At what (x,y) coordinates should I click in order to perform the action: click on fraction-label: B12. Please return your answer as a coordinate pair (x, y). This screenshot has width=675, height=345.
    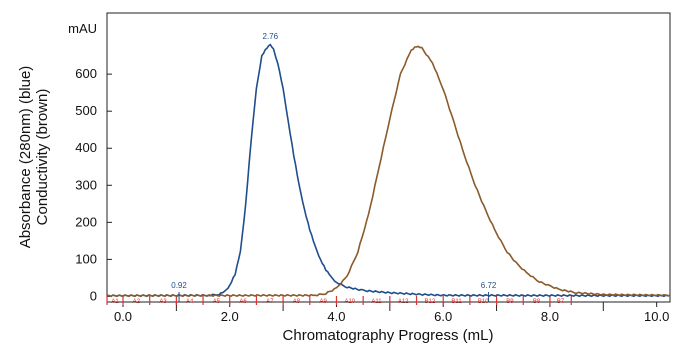
    Looking at the image, I should click on (430, 302).